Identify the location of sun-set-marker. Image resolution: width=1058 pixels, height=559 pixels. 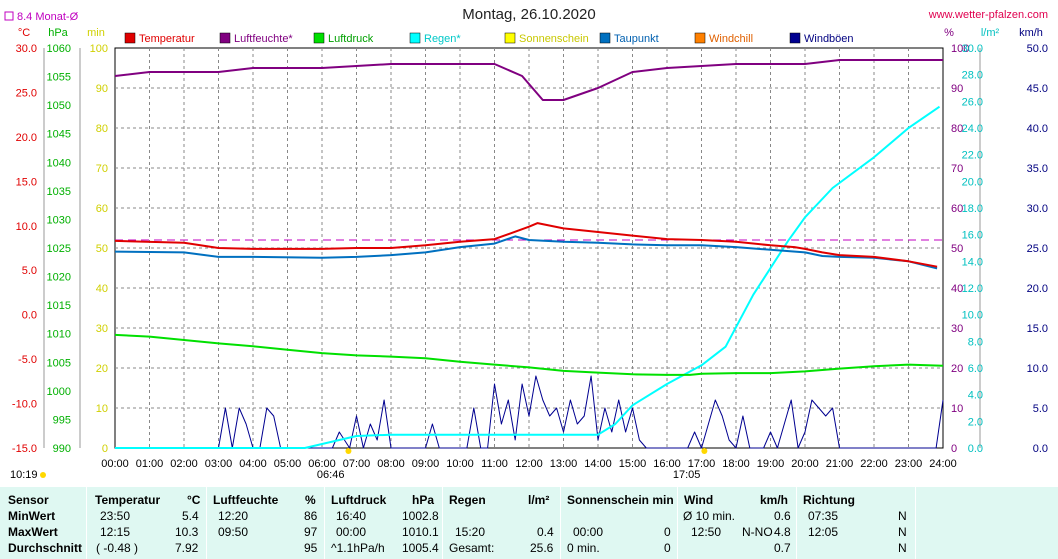
(704, 451).